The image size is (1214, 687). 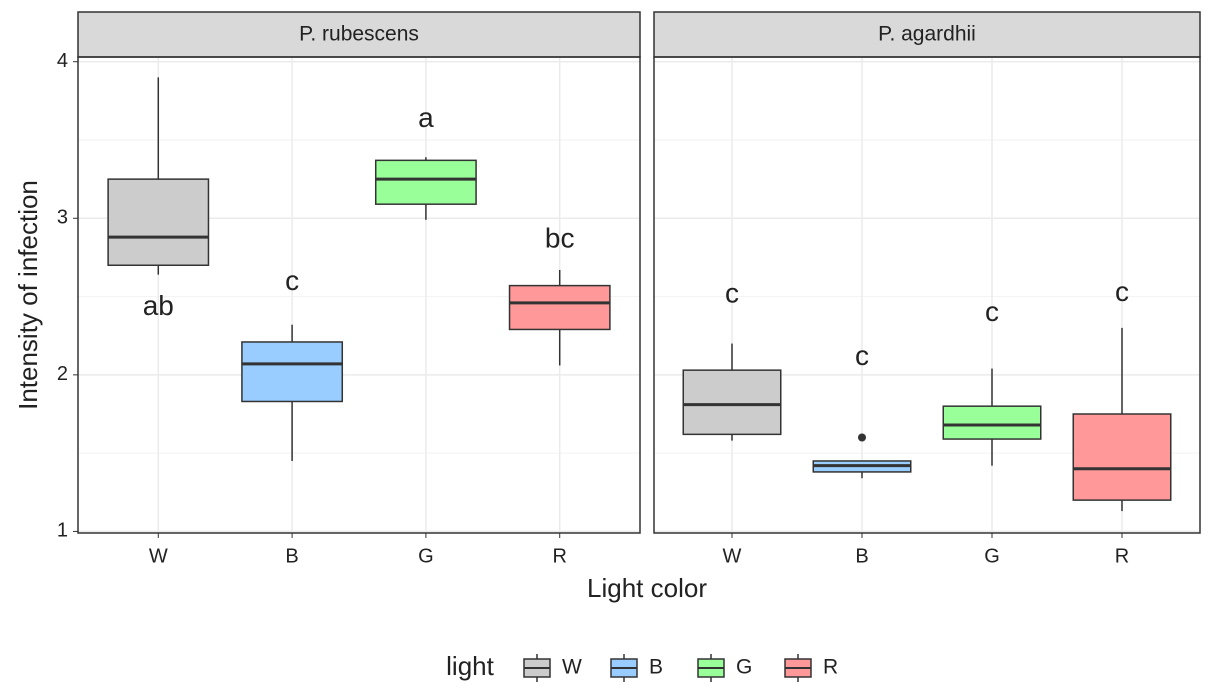 I want to click on strip-title: P. rubescens, so click(x=359, y=34).